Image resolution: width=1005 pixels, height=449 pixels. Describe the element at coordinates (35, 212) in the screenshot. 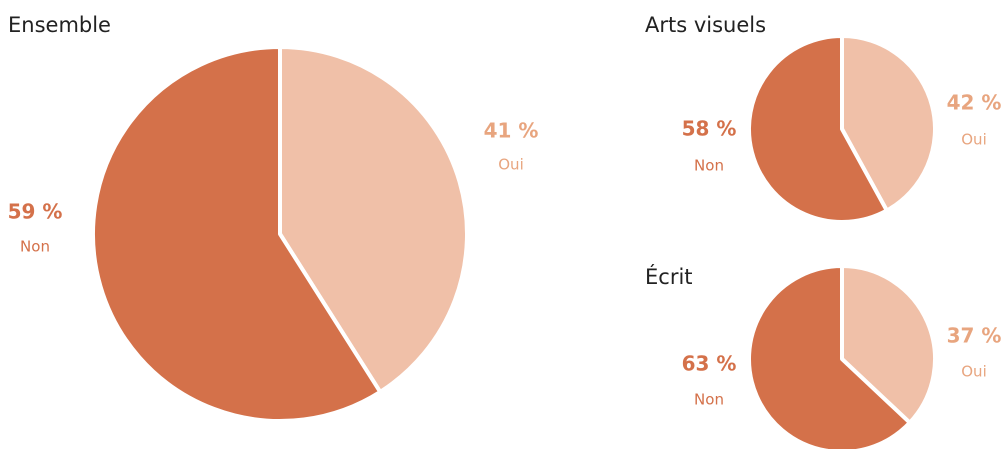

I see `value-label: 59 %` at that location.